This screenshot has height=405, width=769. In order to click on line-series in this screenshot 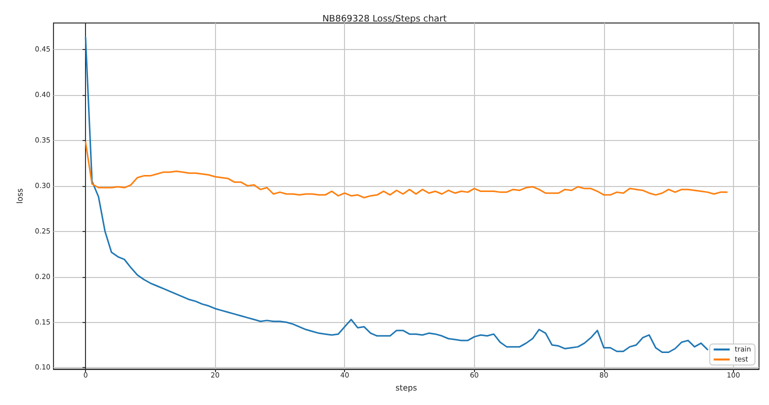, I will do `click(406, 169)`.